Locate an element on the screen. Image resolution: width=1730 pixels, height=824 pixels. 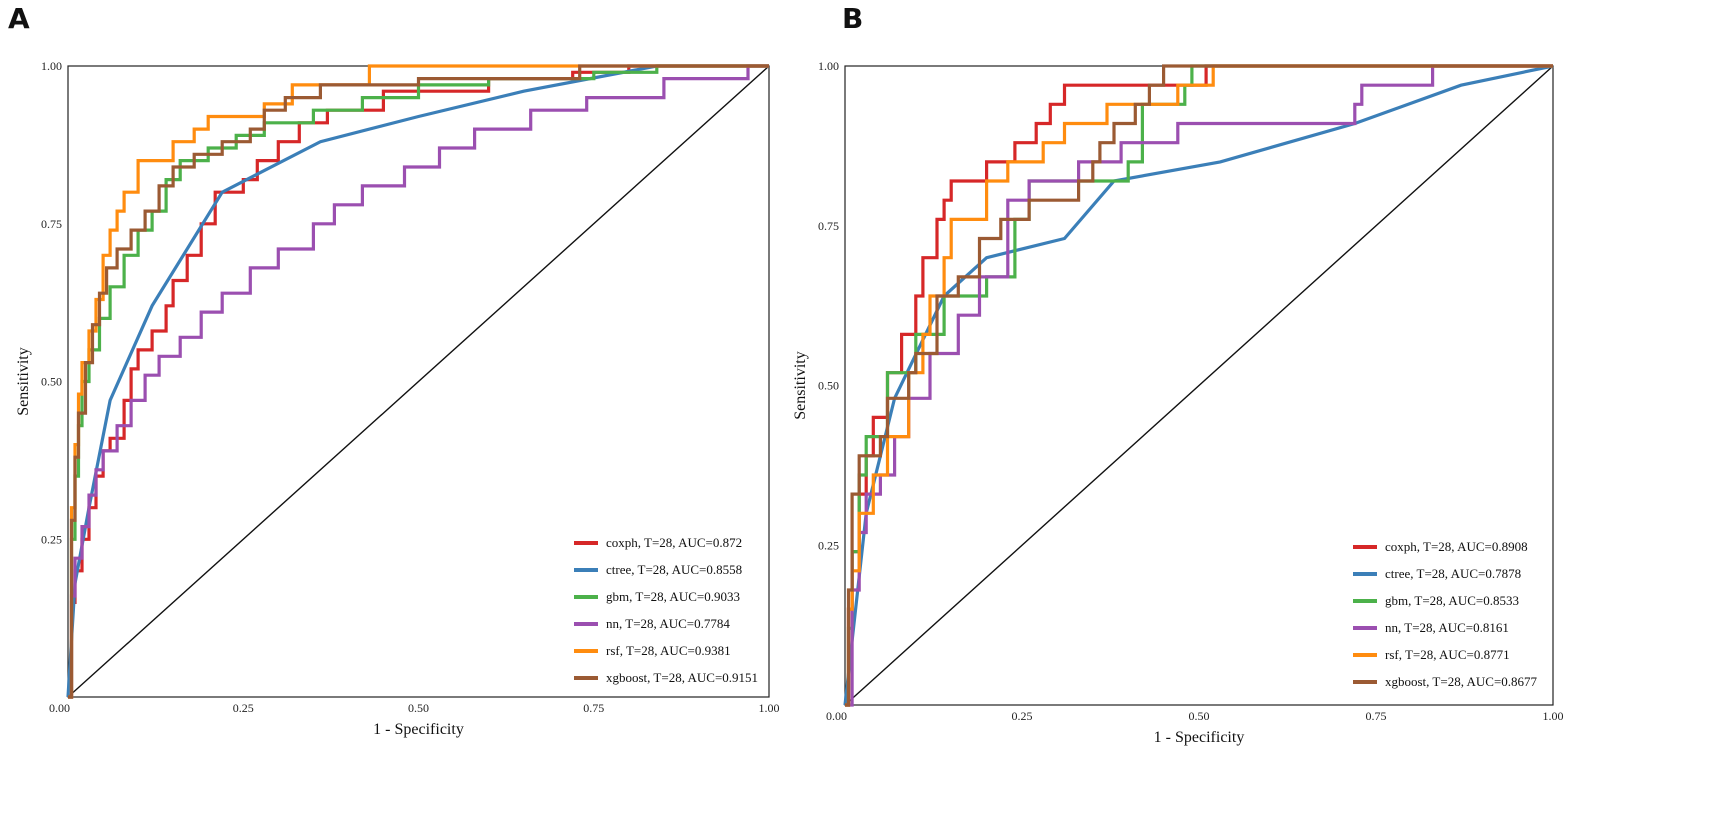
panel-b-legend-label-xgboost: xgboost, T=28, AUC=0.8677 is located at coordinates (1461, 681).